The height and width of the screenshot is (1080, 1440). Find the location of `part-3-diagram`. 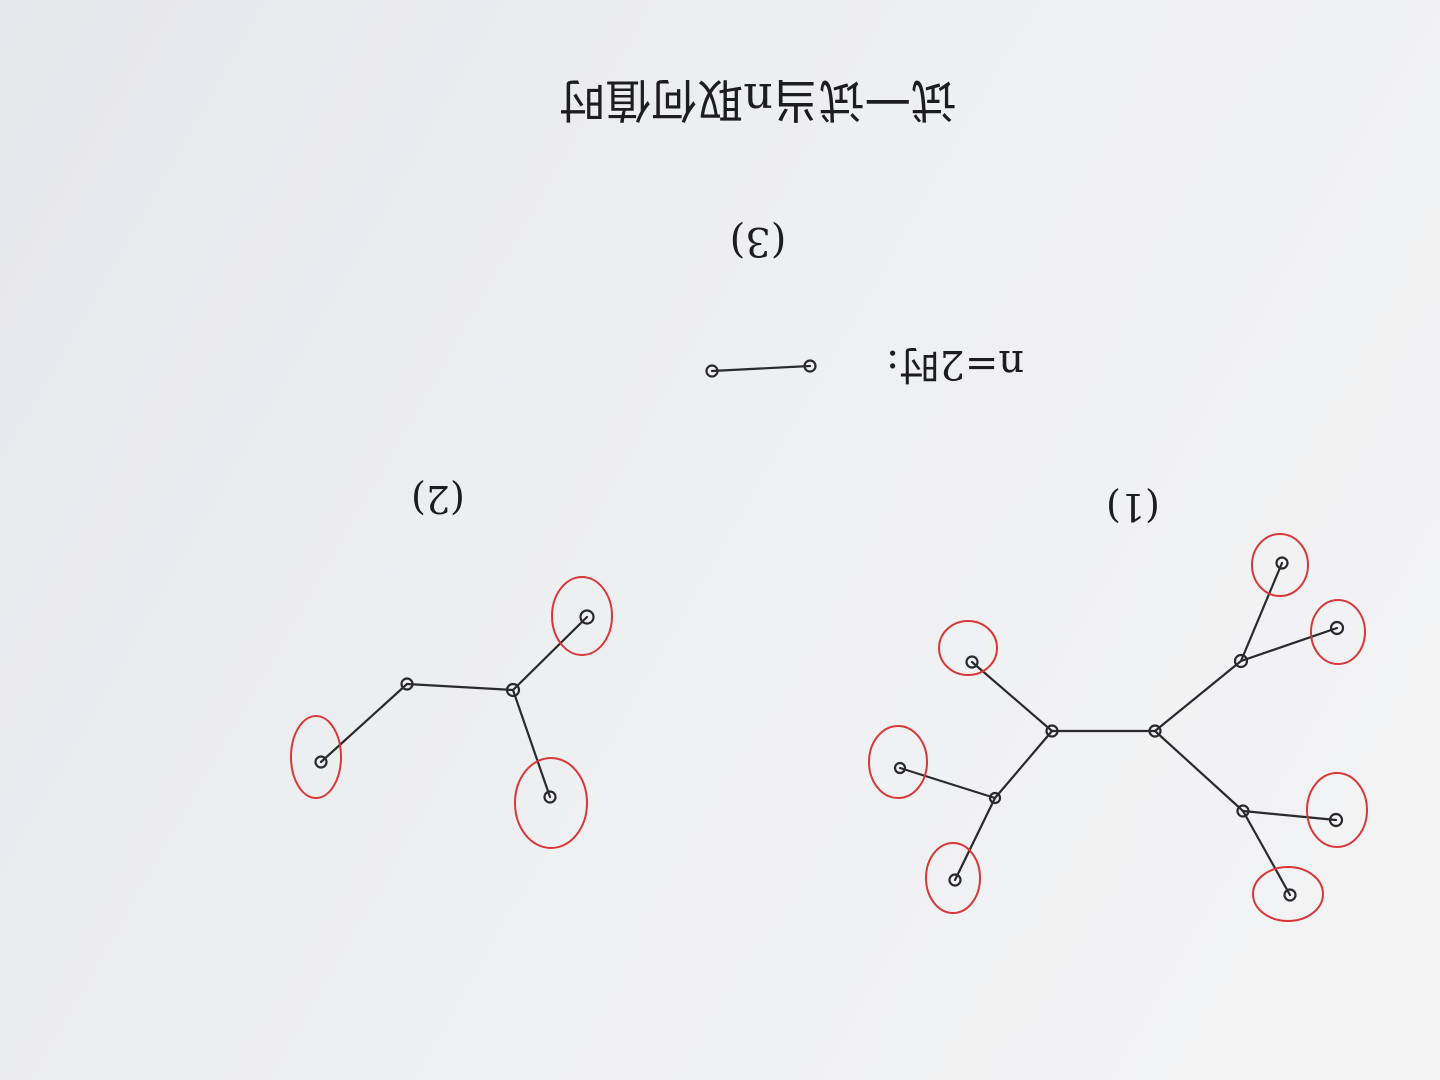

part-3-diagram is located at coordinates (761, 368).